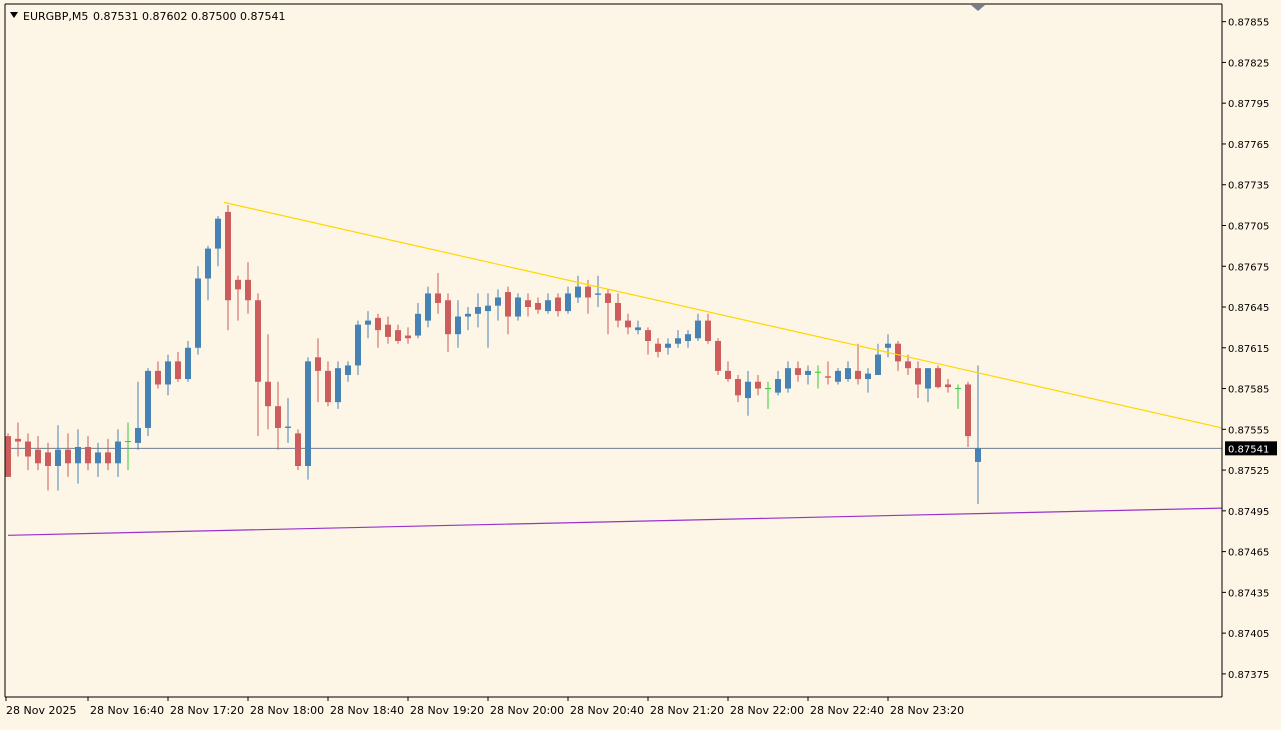 The image size is (1281, 730). I want to click on symbol-menu-triangle-icon, so click(14, 15).